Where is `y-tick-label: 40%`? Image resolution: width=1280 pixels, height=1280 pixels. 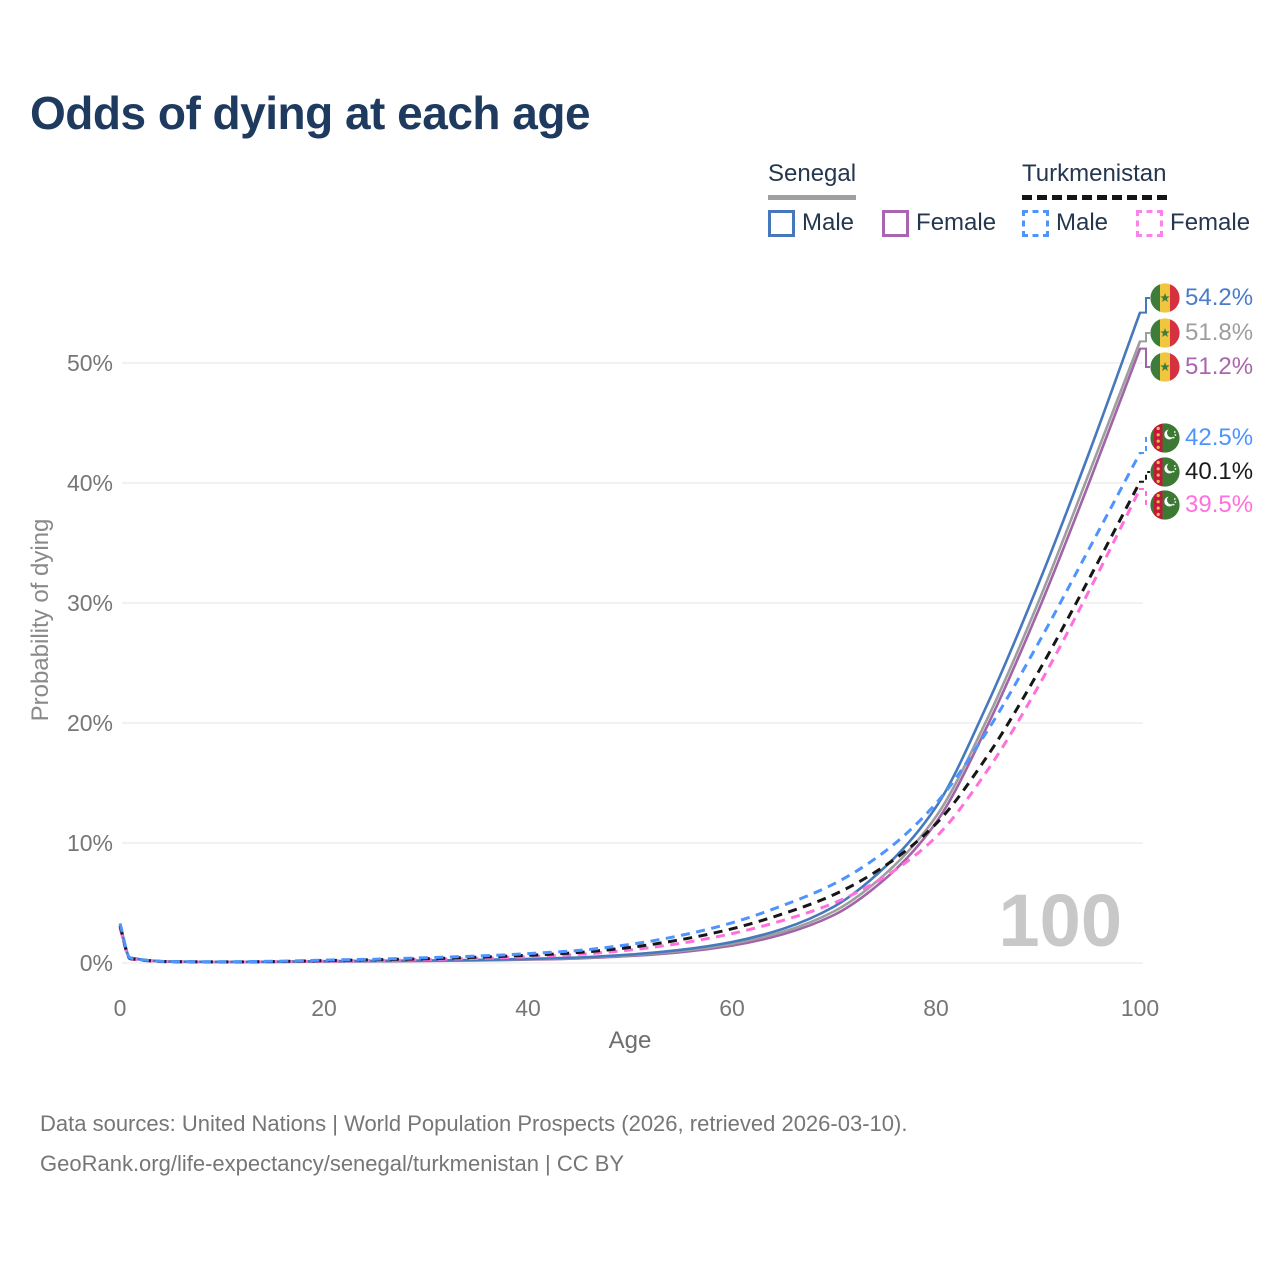 y-tick-label: 40% is located at coordinates (90, 483).